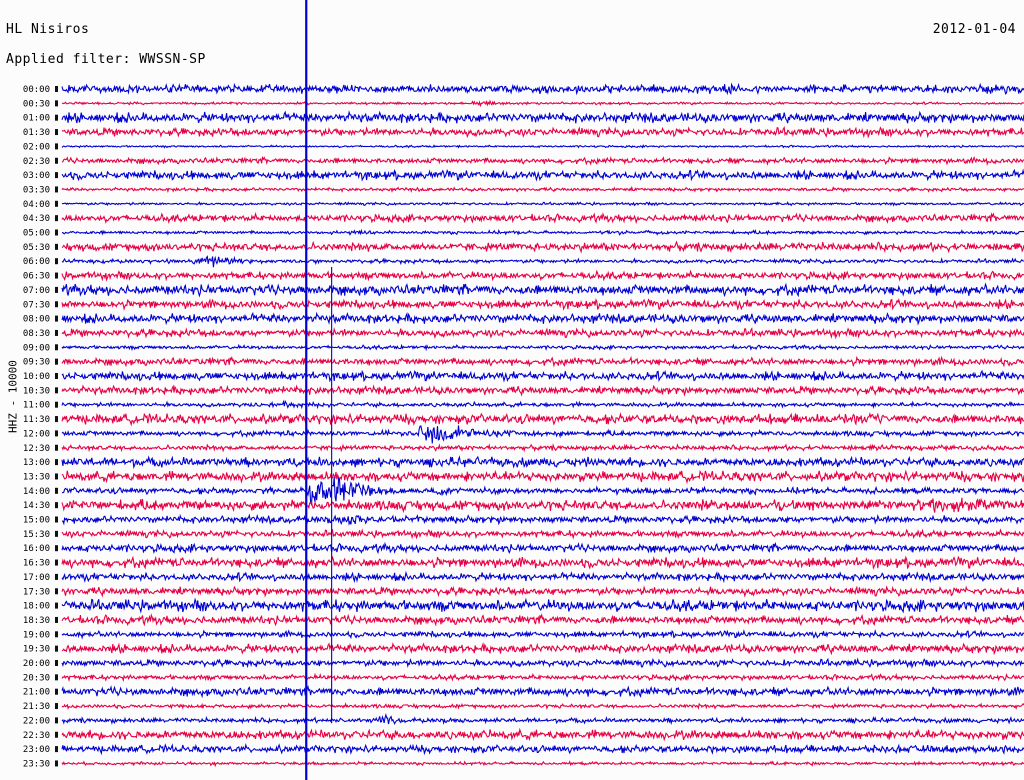 This screenshot has width=1024, height=780. What do you see at coordinates (106, 59) in the screenshot?
I see `applied-filter-label: Applied filter: WWSSN-SP` at bounding box center [106, 59].